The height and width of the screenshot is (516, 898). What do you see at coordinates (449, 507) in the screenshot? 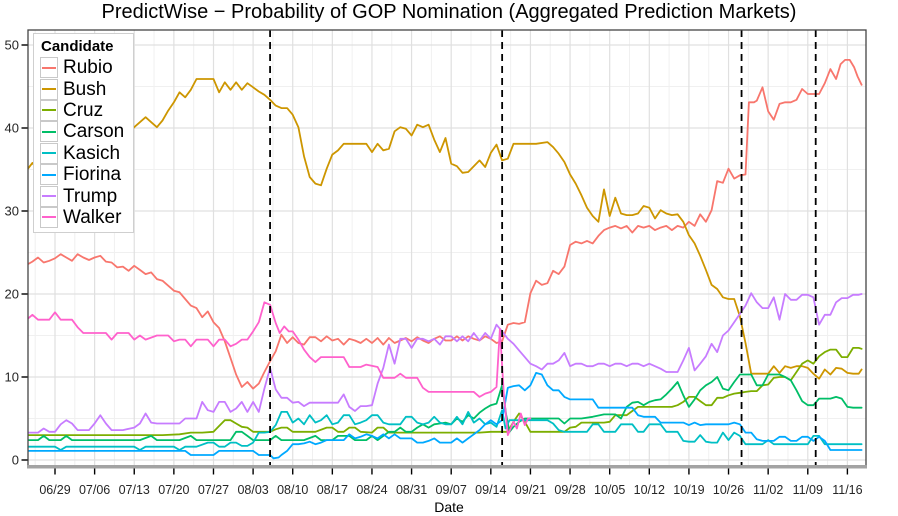
I see `x-axis-title: Date` at bounding box center [449, 507].